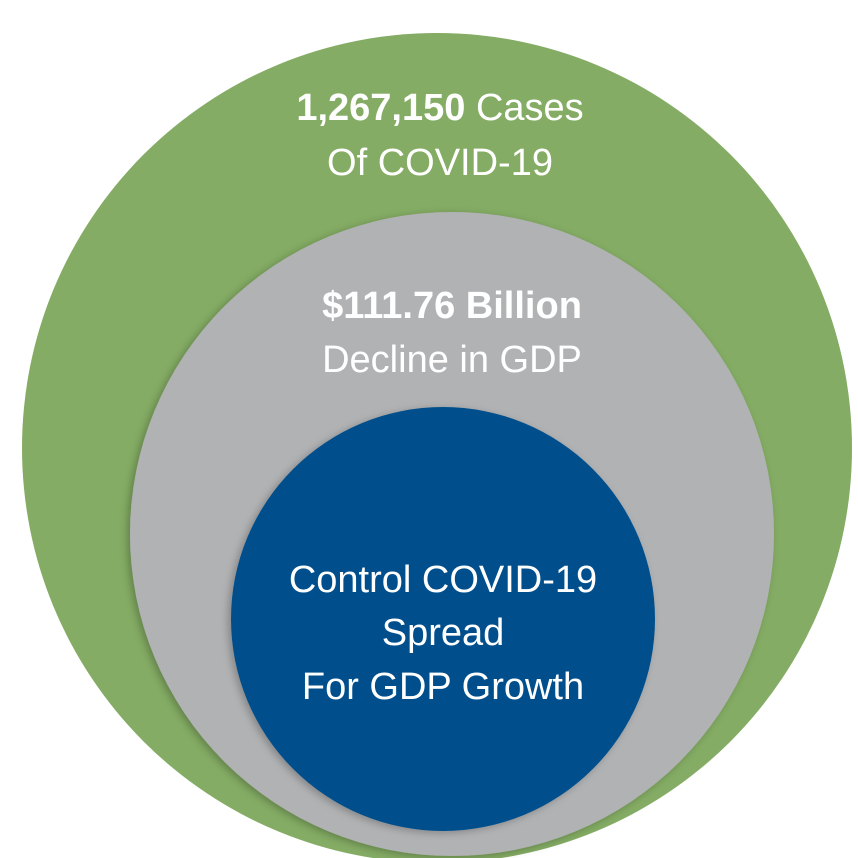 Image resolution: width=858 pixels, height=858 pixels. What do you see at coordinates (452, 360) in the screenshot?
I see `middle-subtitle: Decline in GDP` at bounding box center [452, 360].